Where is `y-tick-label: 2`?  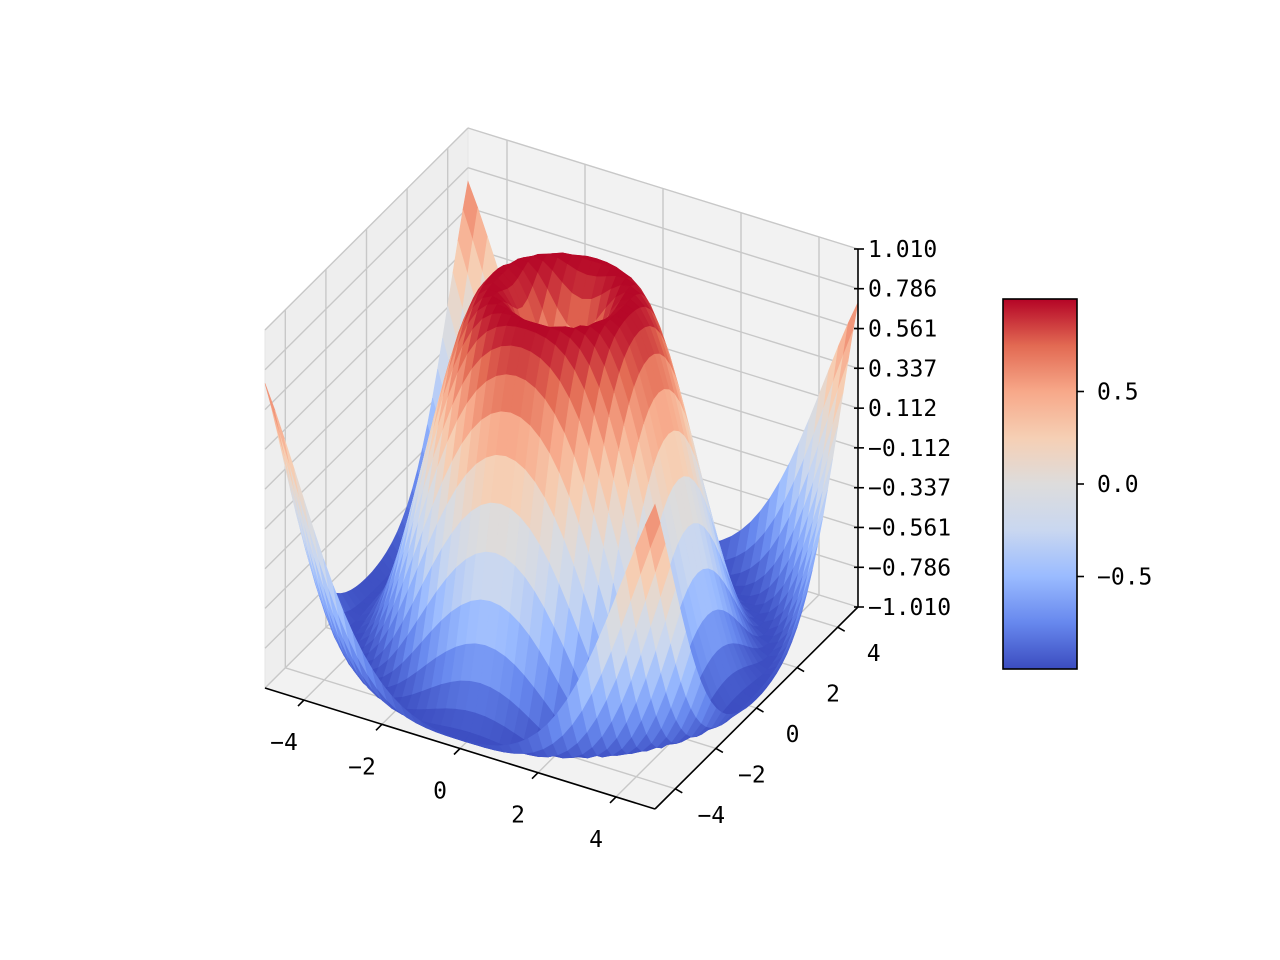
y-tick-label: 2 is located at coordinates (833, 695).